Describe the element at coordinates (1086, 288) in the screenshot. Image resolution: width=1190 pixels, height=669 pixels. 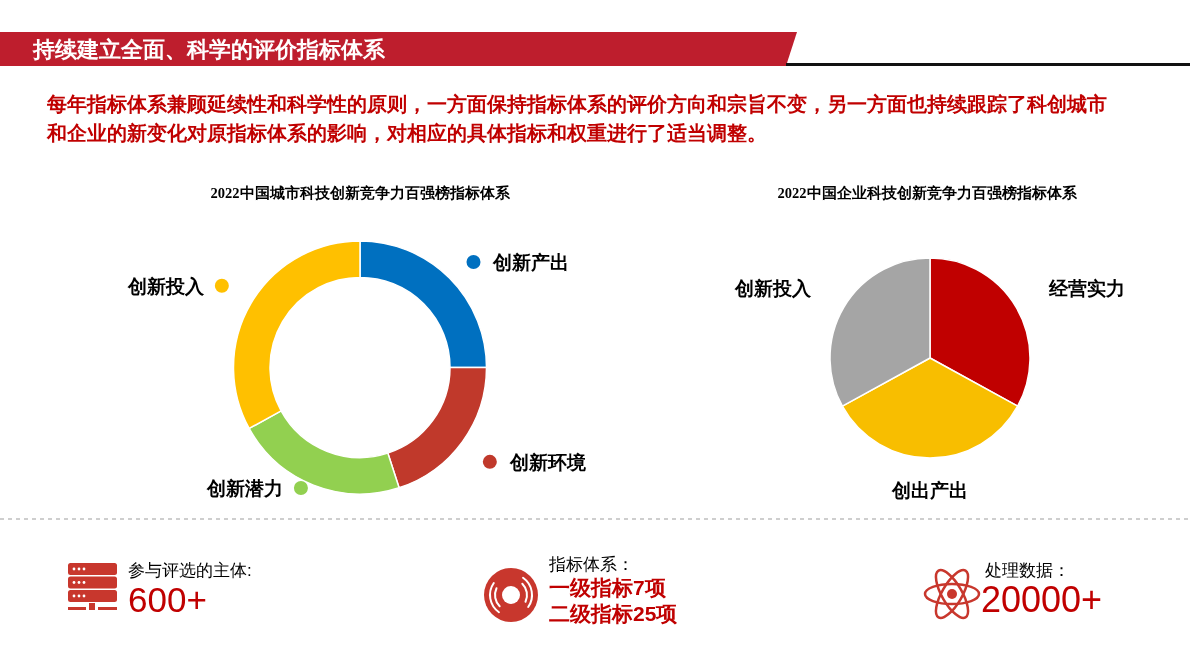
I see `slice-label: 经营实力` at that location.